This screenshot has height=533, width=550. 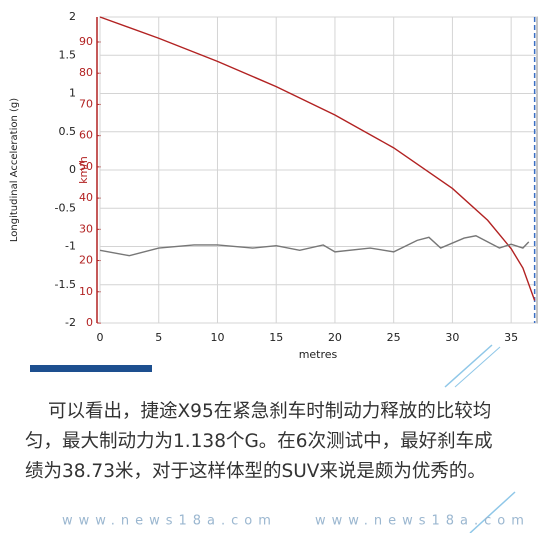 I want to click on caption-line: 绩为38.73米，对于这样体型的SUV来说是颇为优秀的。, so click(x=255, y=471).